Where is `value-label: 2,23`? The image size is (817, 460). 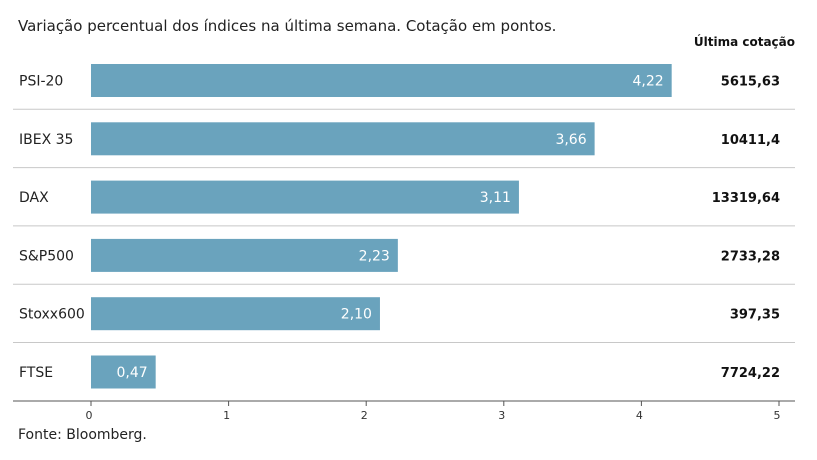
value-label: 2,23 is located at coordinates (374, 256).